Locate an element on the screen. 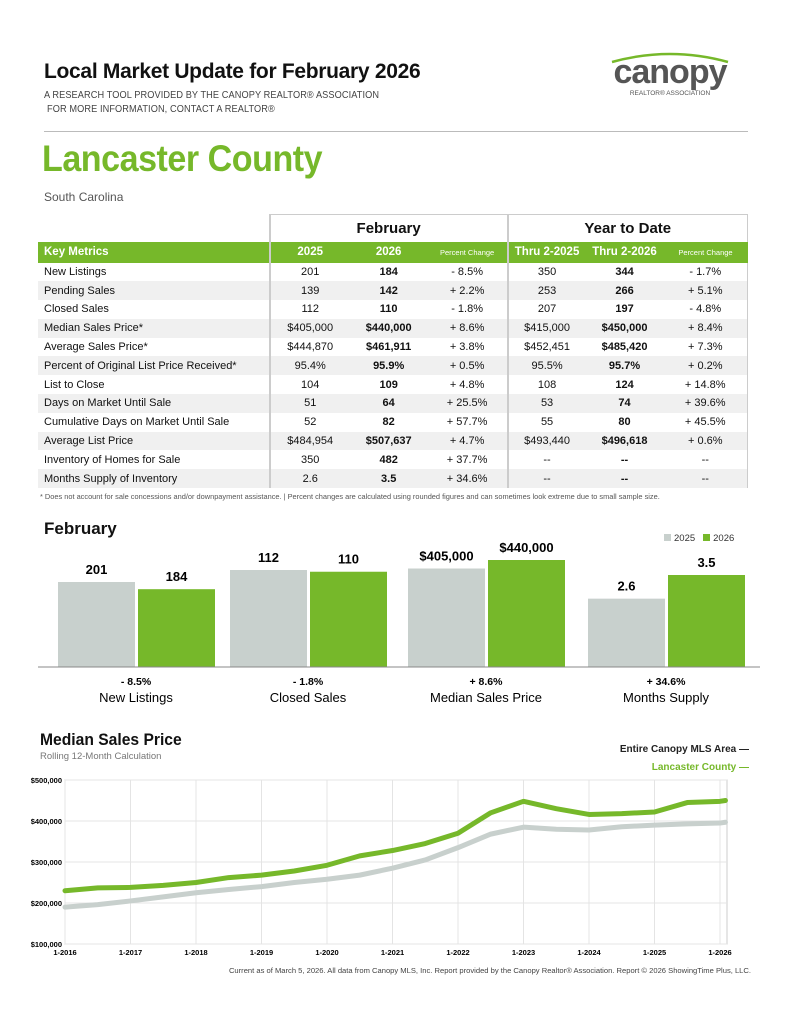  metric-value: + 39.6% is located at coordinates (705, 403).